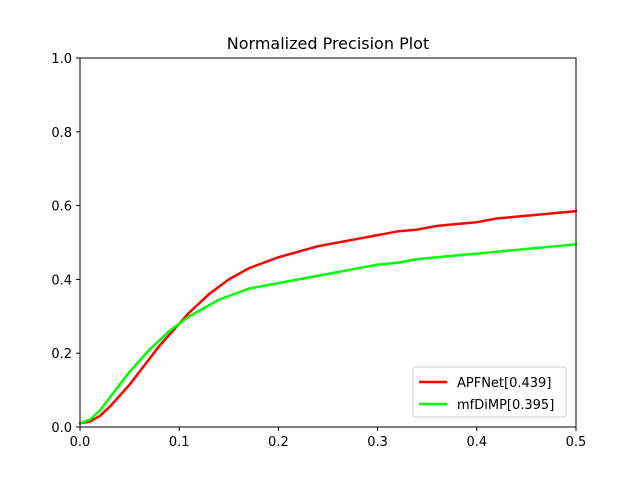  I want to click on y-tick-label: 0.4, so click(61, 280).